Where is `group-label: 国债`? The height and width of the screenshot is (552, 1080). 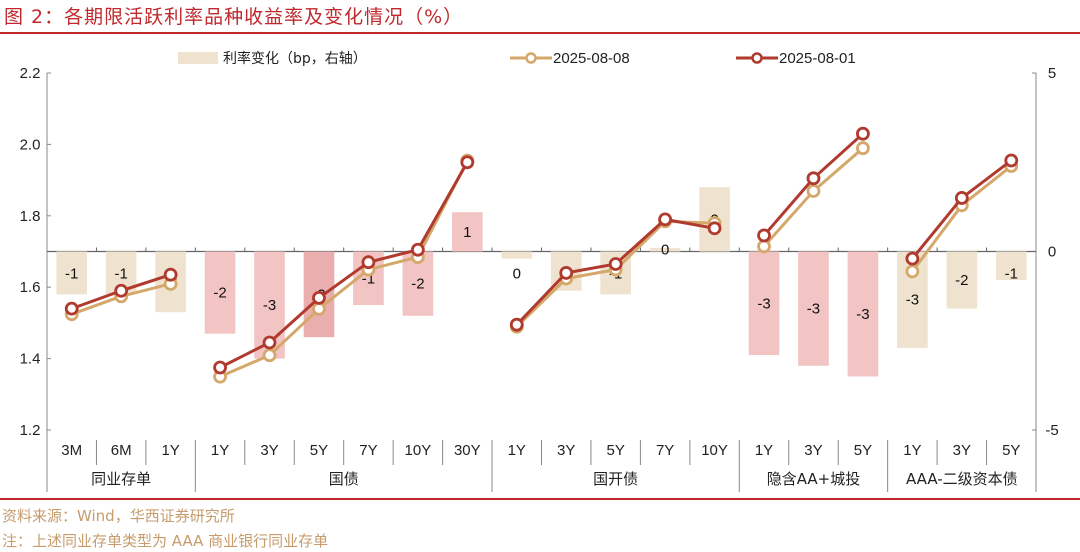
group-label: 国债 is located at coordinates (344, 479).